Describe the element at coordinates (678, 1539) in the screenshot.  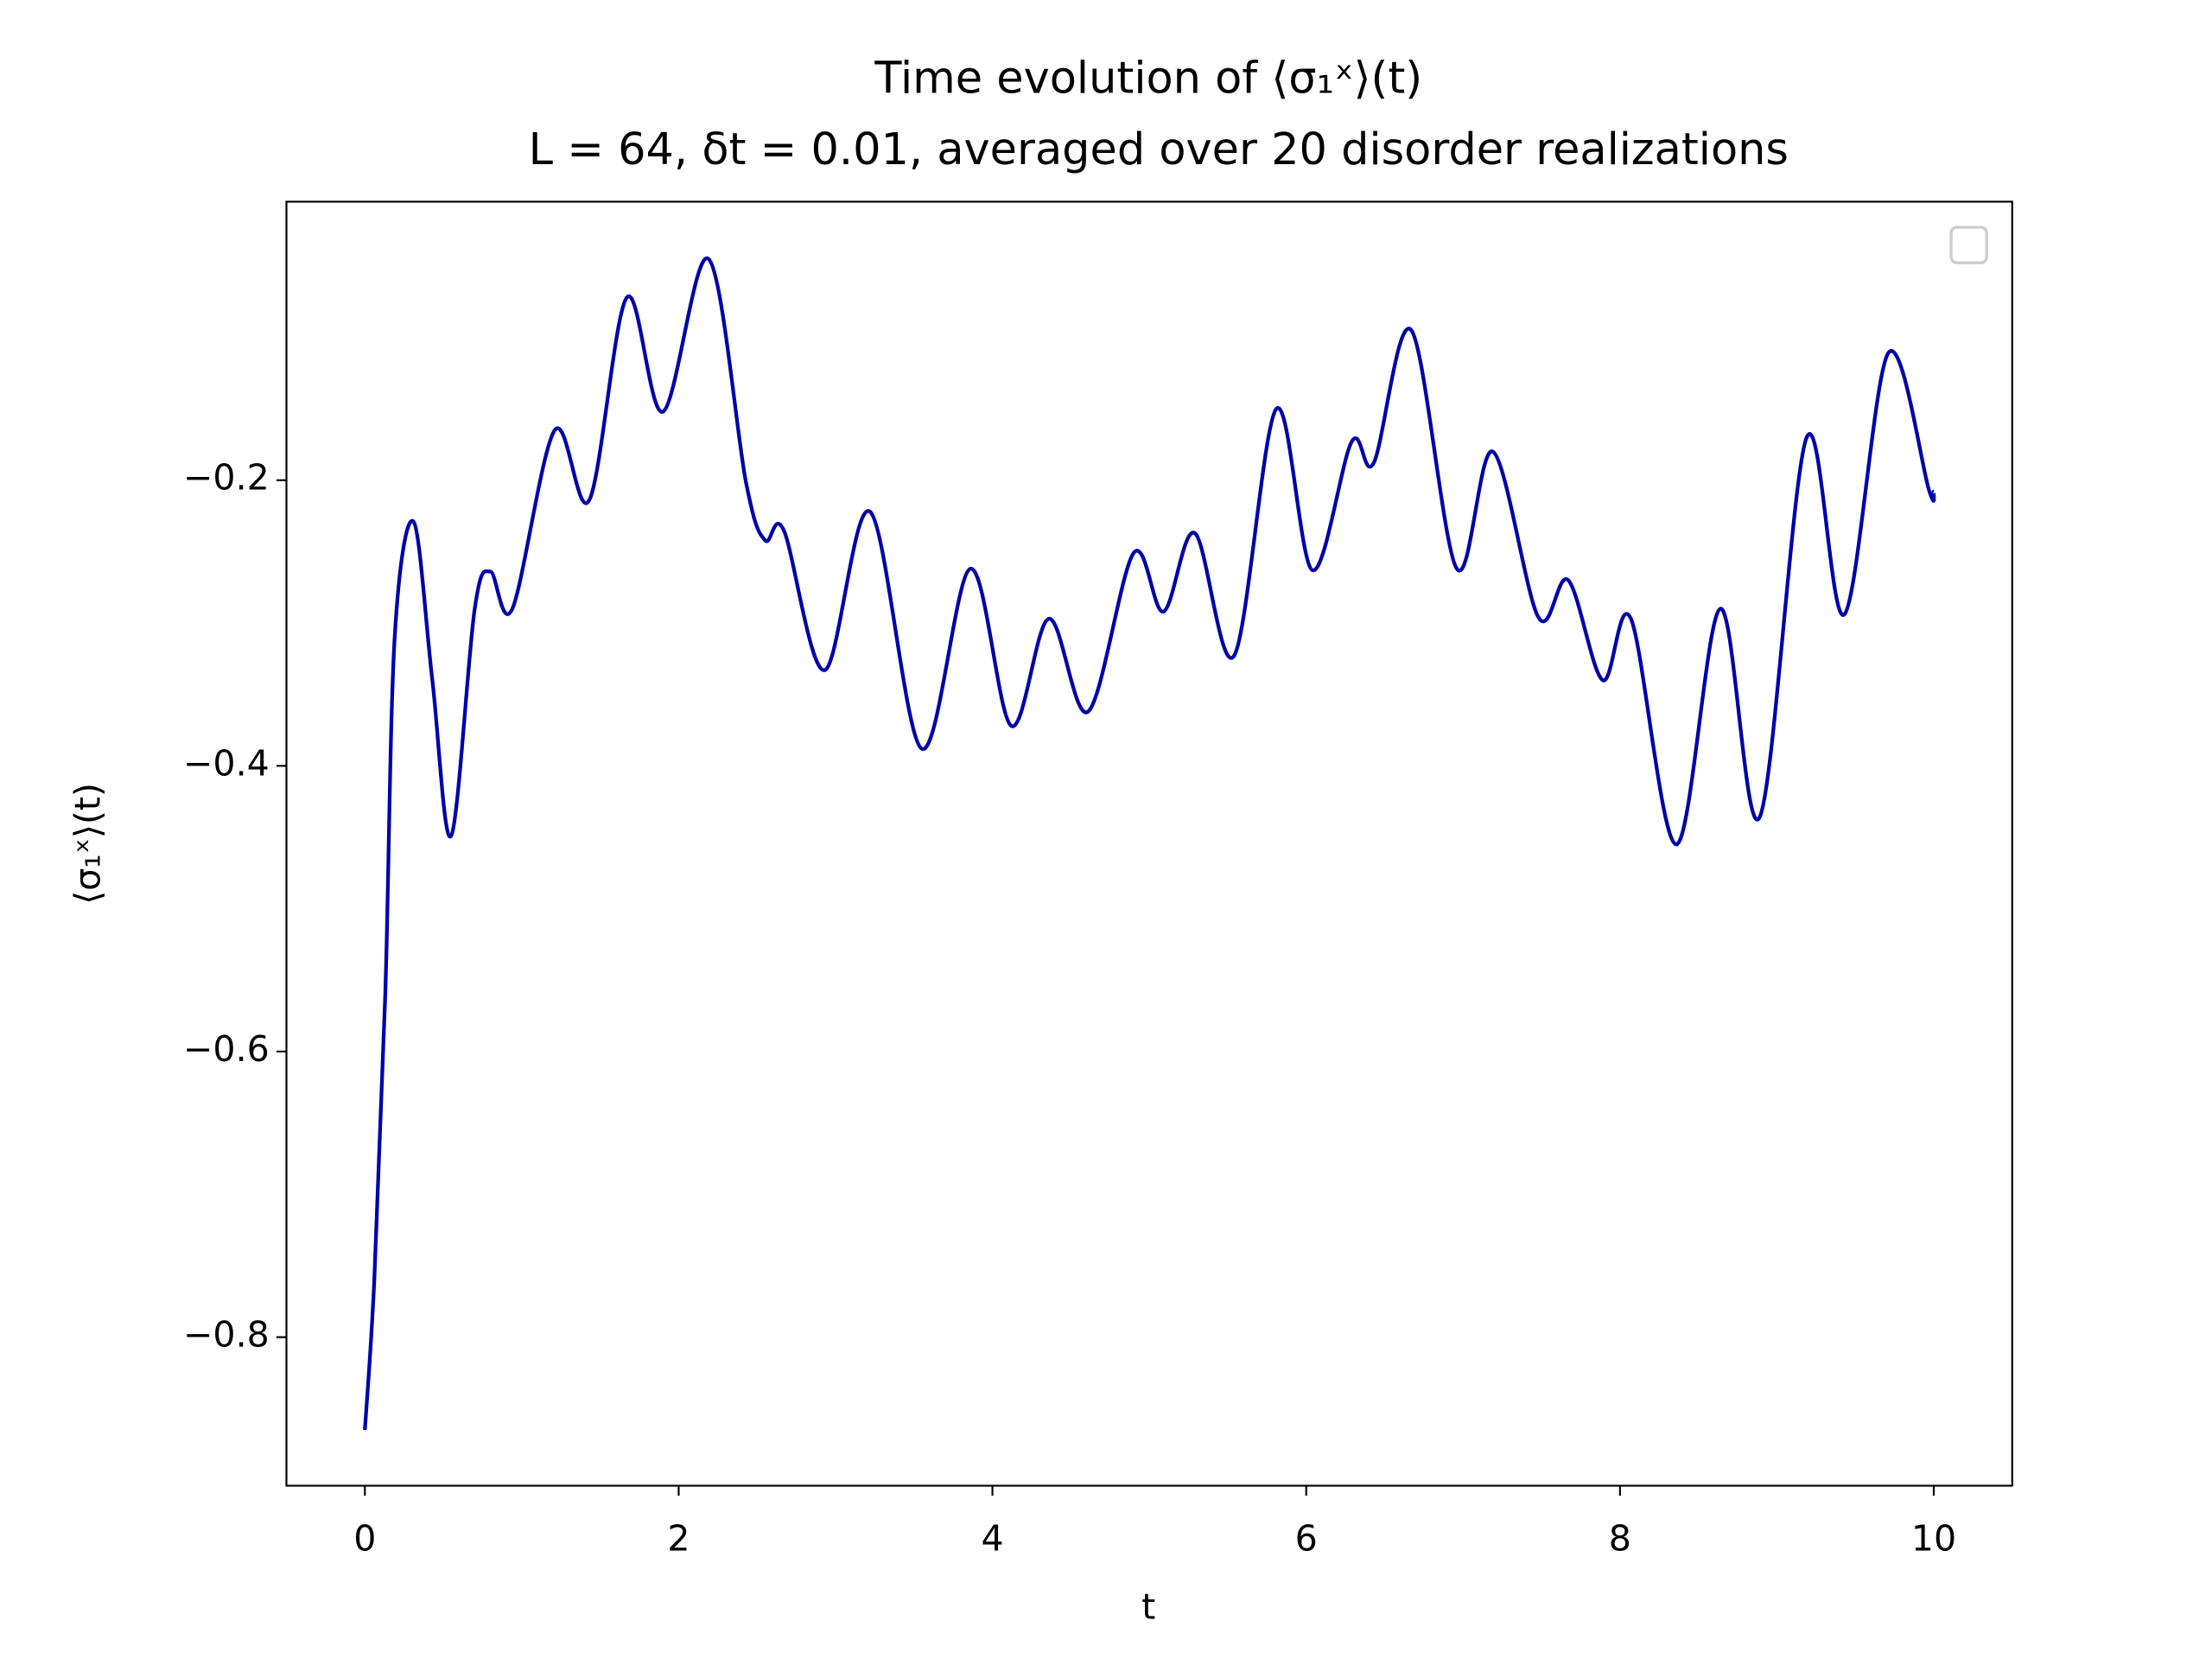
I see `x-tick-label: 2` at that location.